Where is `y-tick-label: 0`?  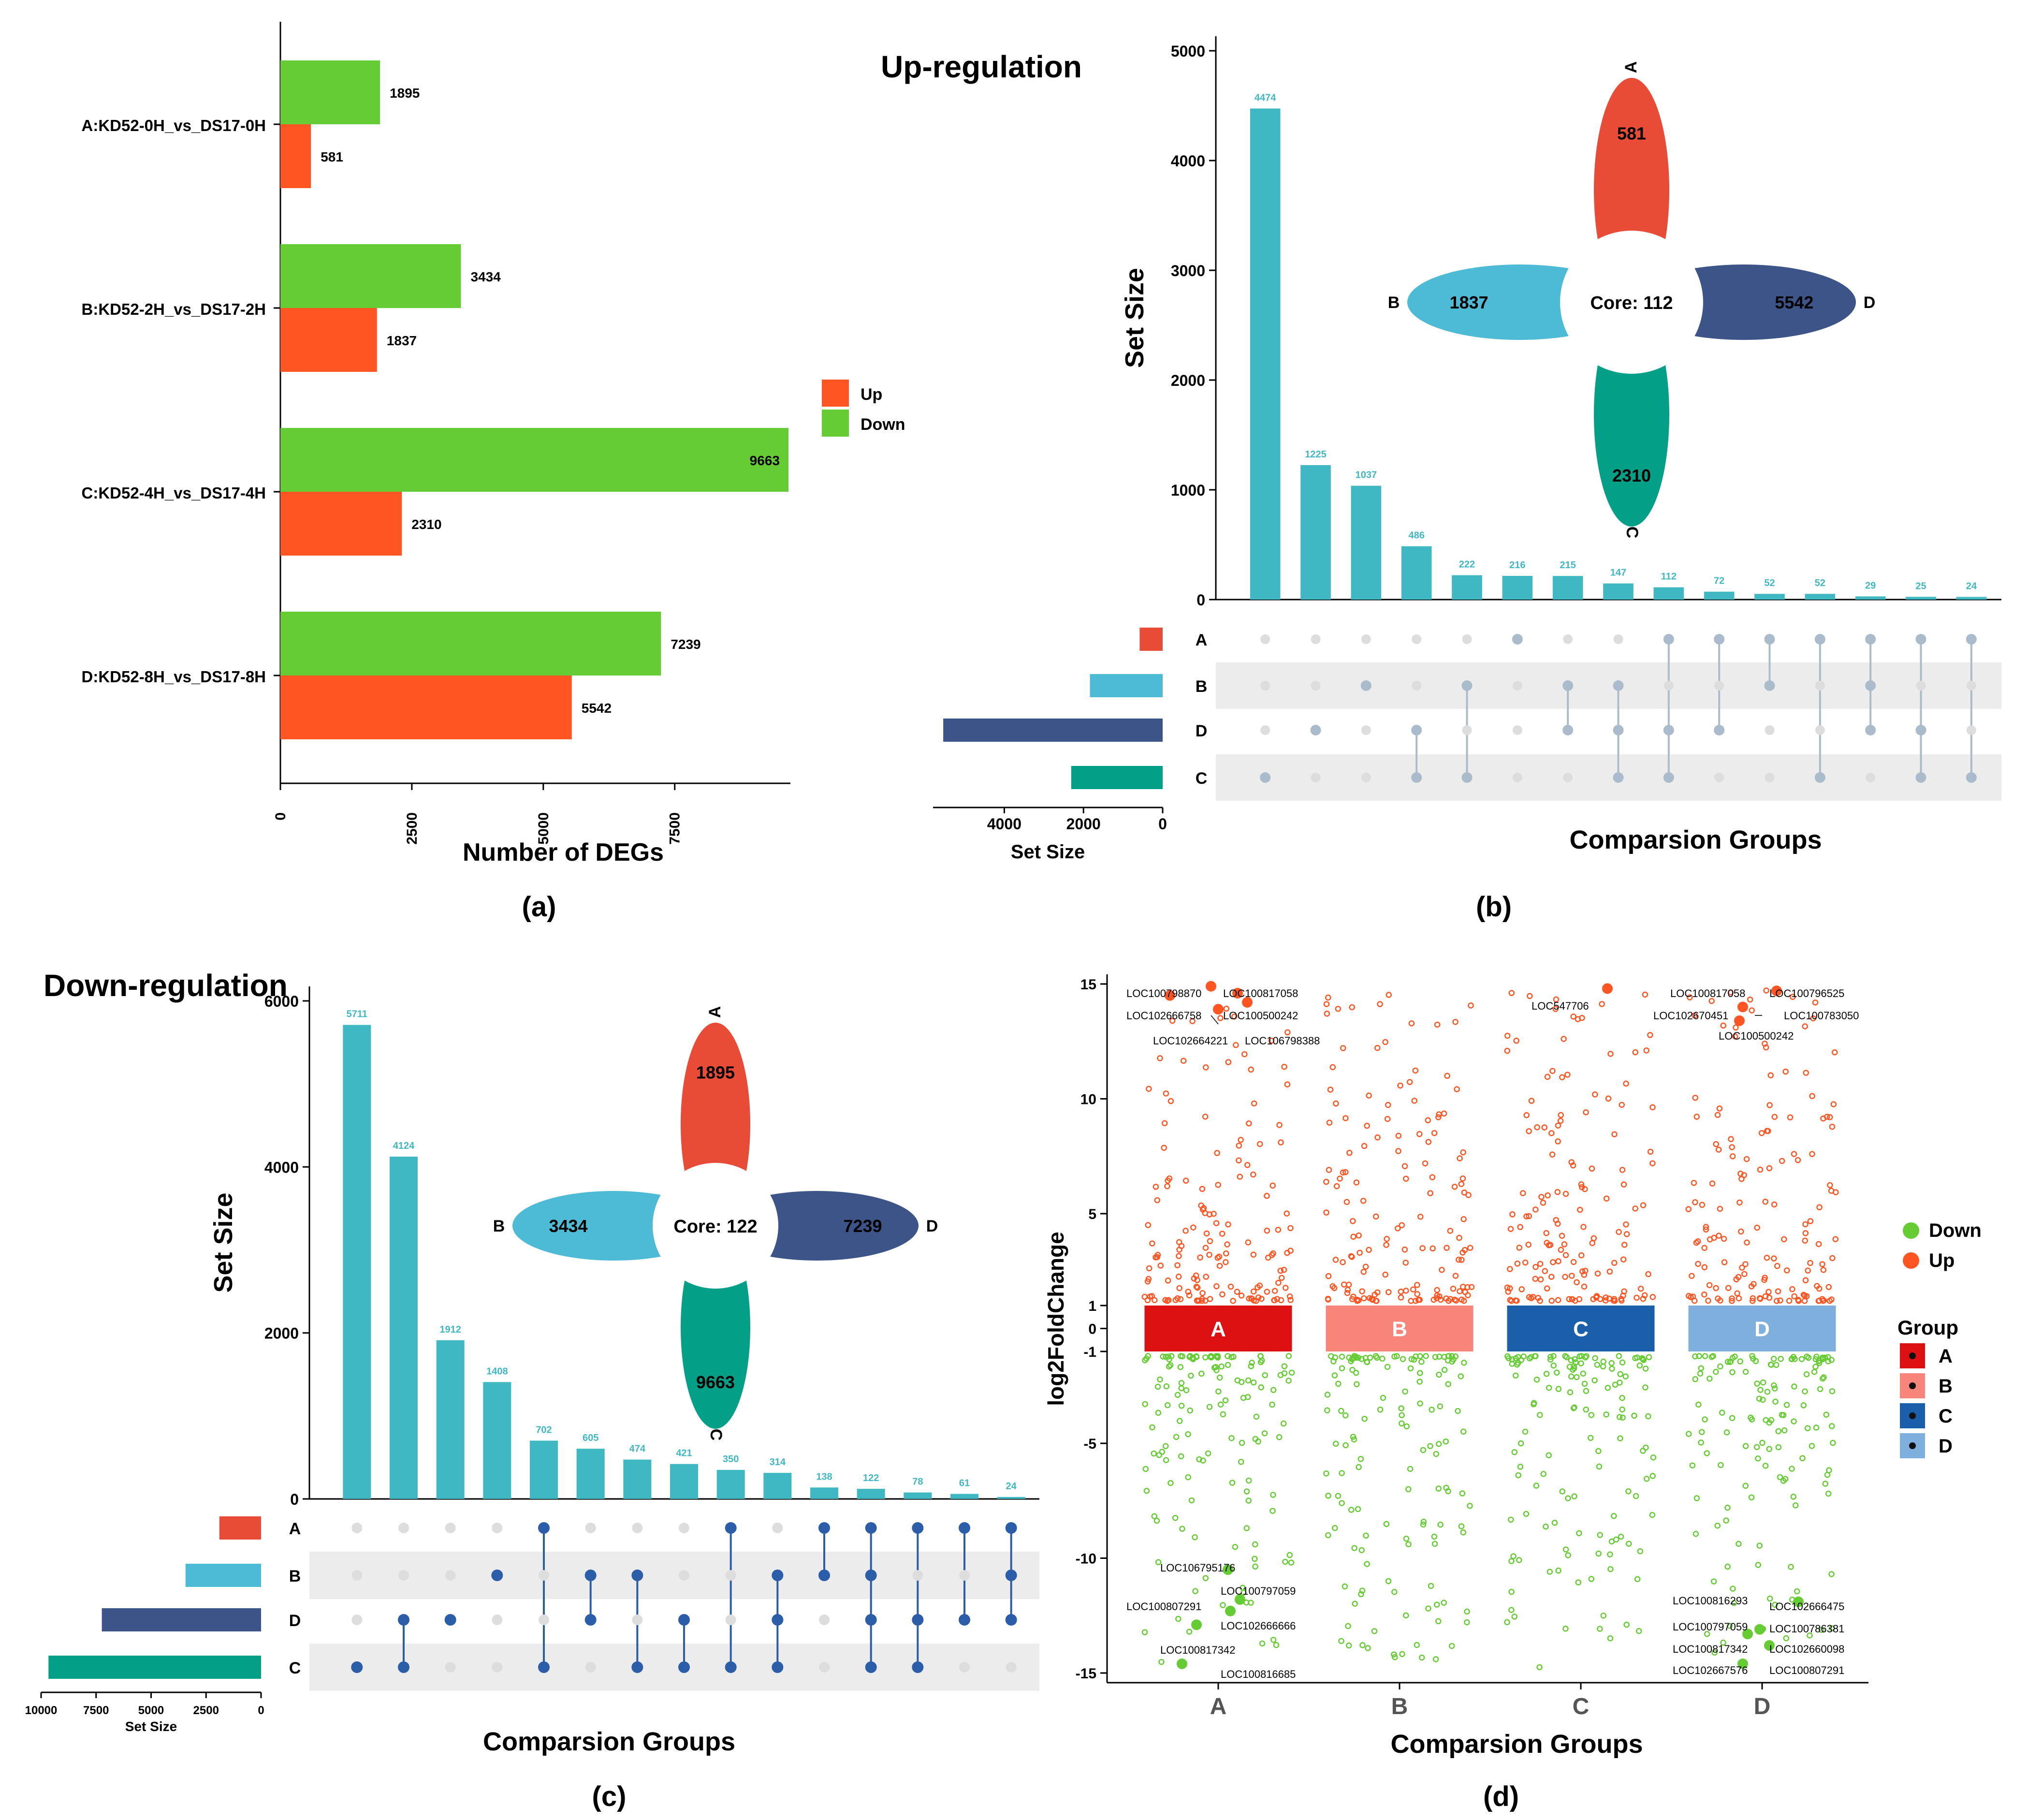 y-tick-label: 0 is located at coordinates (1092, 1329).